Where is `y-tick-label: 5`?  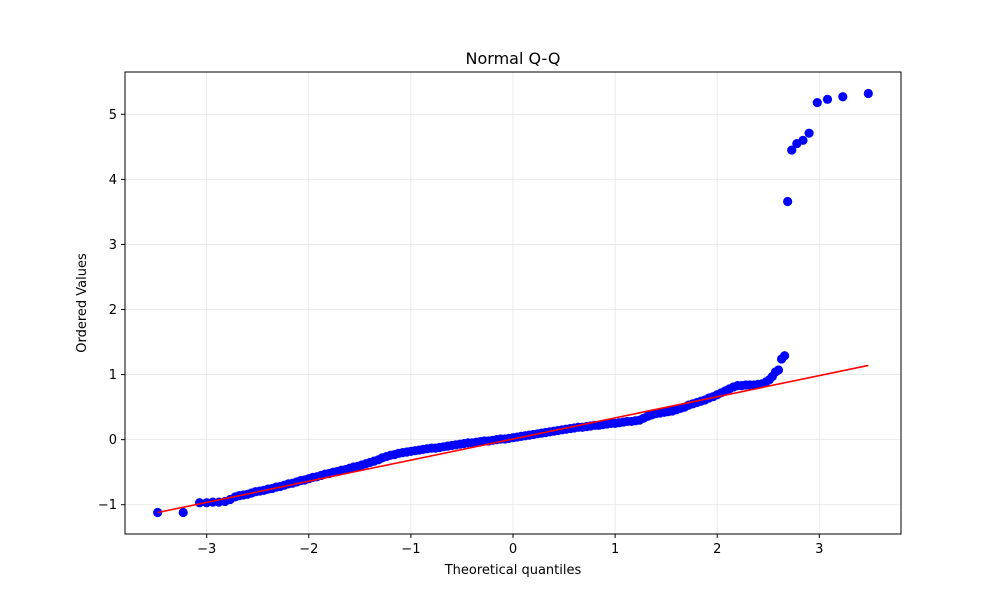 y-tick-label: 5 is located at coordinates (113, 115).